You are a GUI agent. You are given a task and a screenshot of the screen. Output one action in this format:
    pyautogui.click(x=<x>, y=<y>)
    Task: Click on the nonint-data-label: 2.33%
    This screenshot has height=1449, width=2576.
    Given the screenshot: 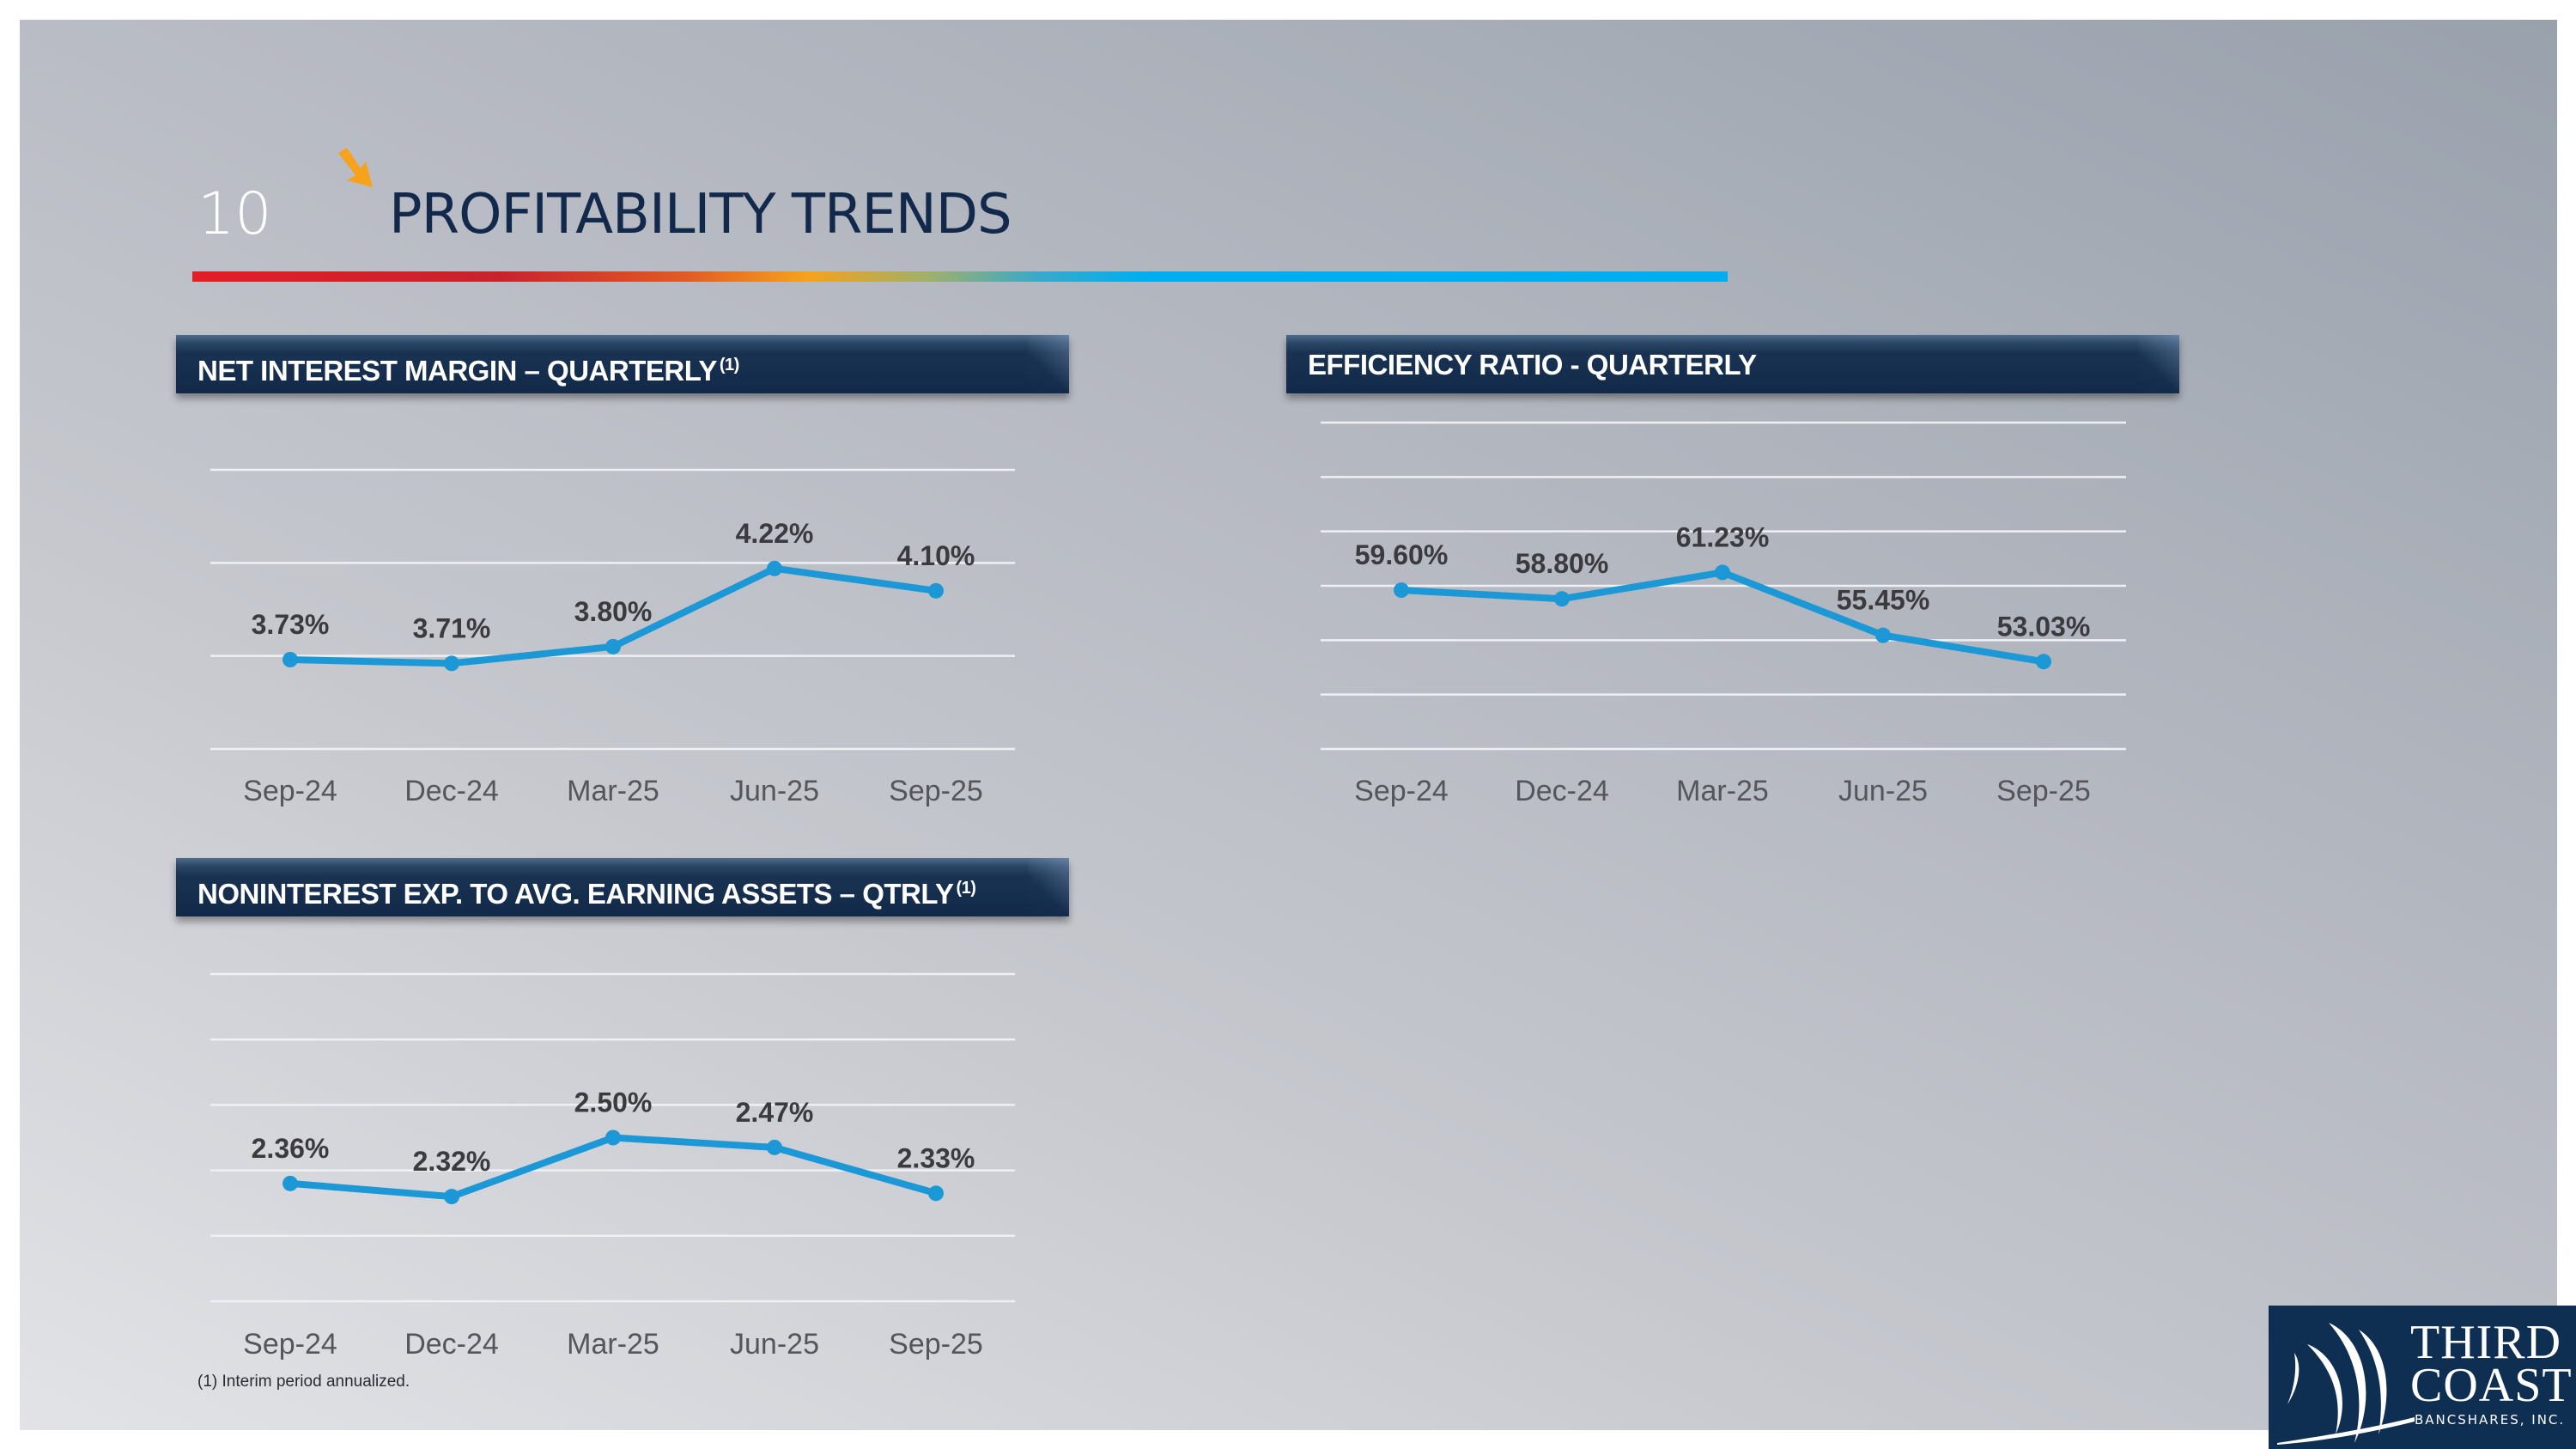 What is the action you would take?
    pyautogui.click(x=936, y=1157)
    